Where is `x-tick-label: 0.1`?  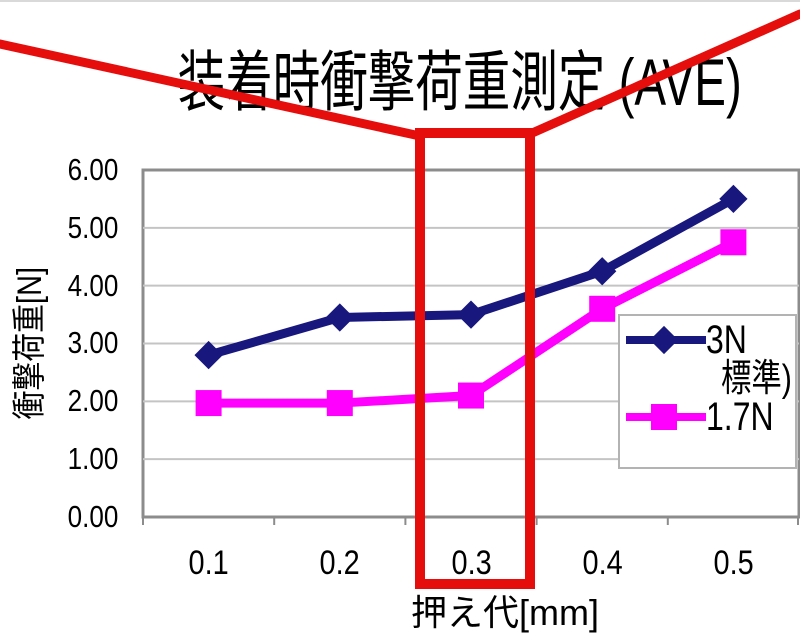
x-tick-label: 0.1 is located at coordinates (209, 563).